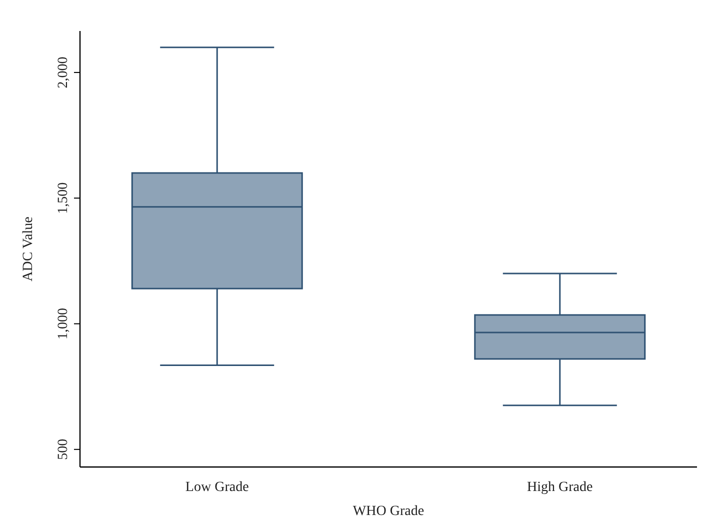 This screenshot has width=702, height=525. What do you see at coordinates (217, 487) in the screenshot?
I see `x-tick-label: Low Grade` at bounding box center [217, 487].